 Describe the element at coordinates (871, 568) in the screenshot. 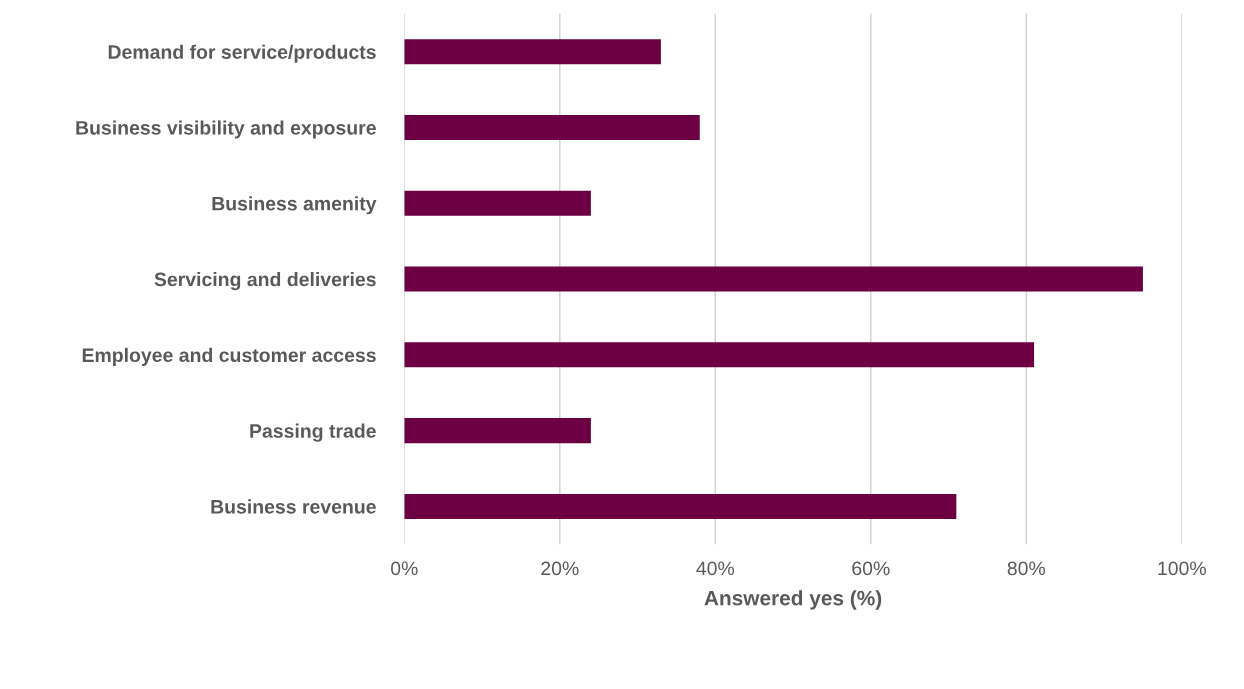

I see `x-tick-label: 60%` at that location.